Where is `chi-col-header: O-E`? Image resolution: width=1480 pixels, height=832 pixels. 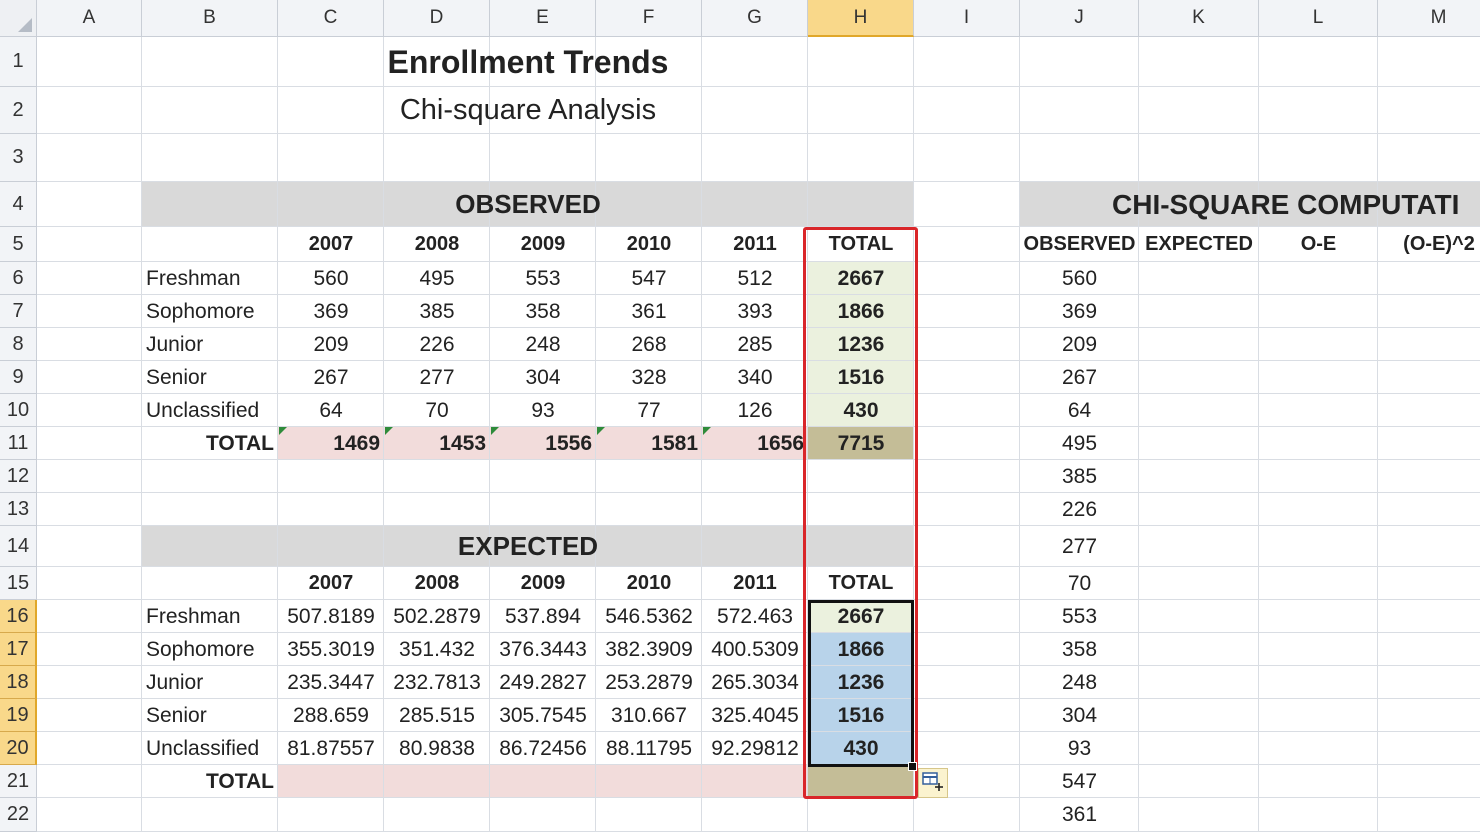
chi-col-header: O-E is located at coordinates (1318, 244).